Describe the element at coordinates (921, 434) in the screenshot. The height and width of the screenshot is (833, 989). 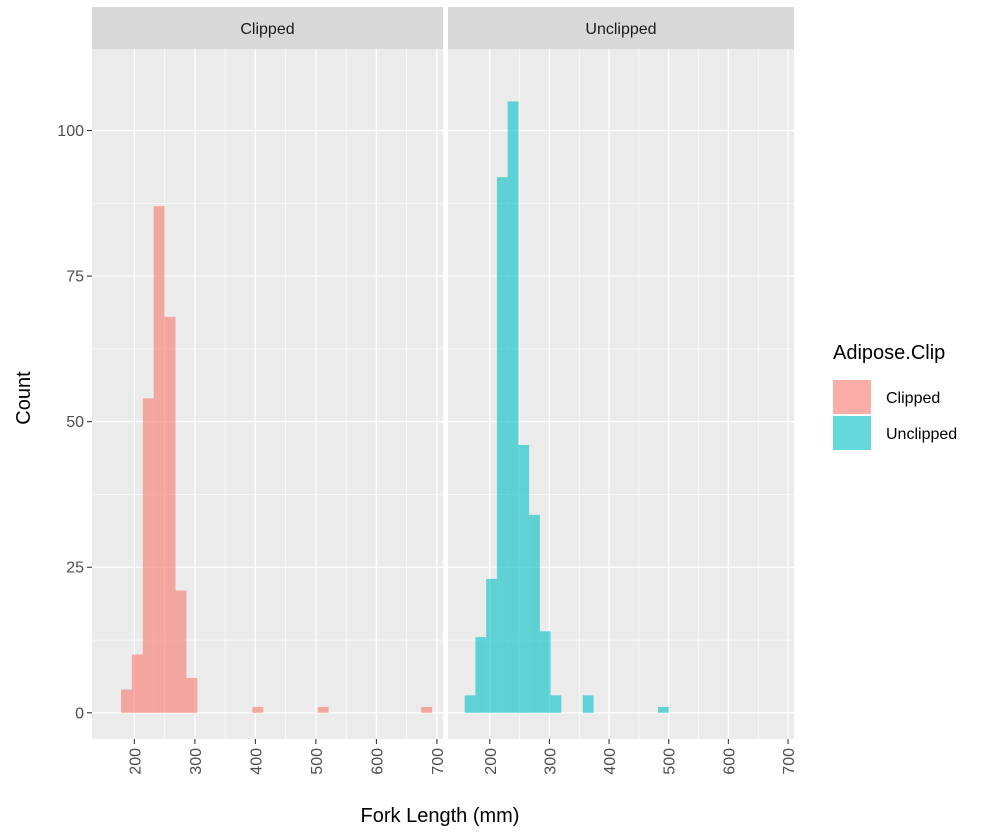
I see `legend-label-unclipped: Unclipped` at that location.